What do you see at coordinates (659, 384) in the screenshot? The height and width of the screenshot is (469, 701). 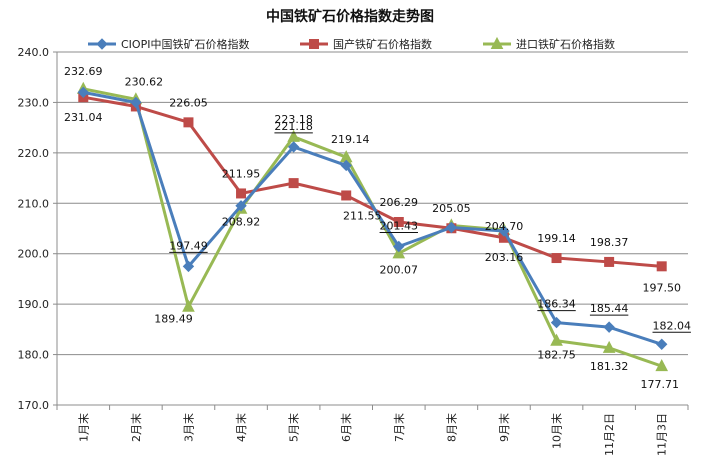 I see `data-label: 177.71` at bounding box center [659, 384].